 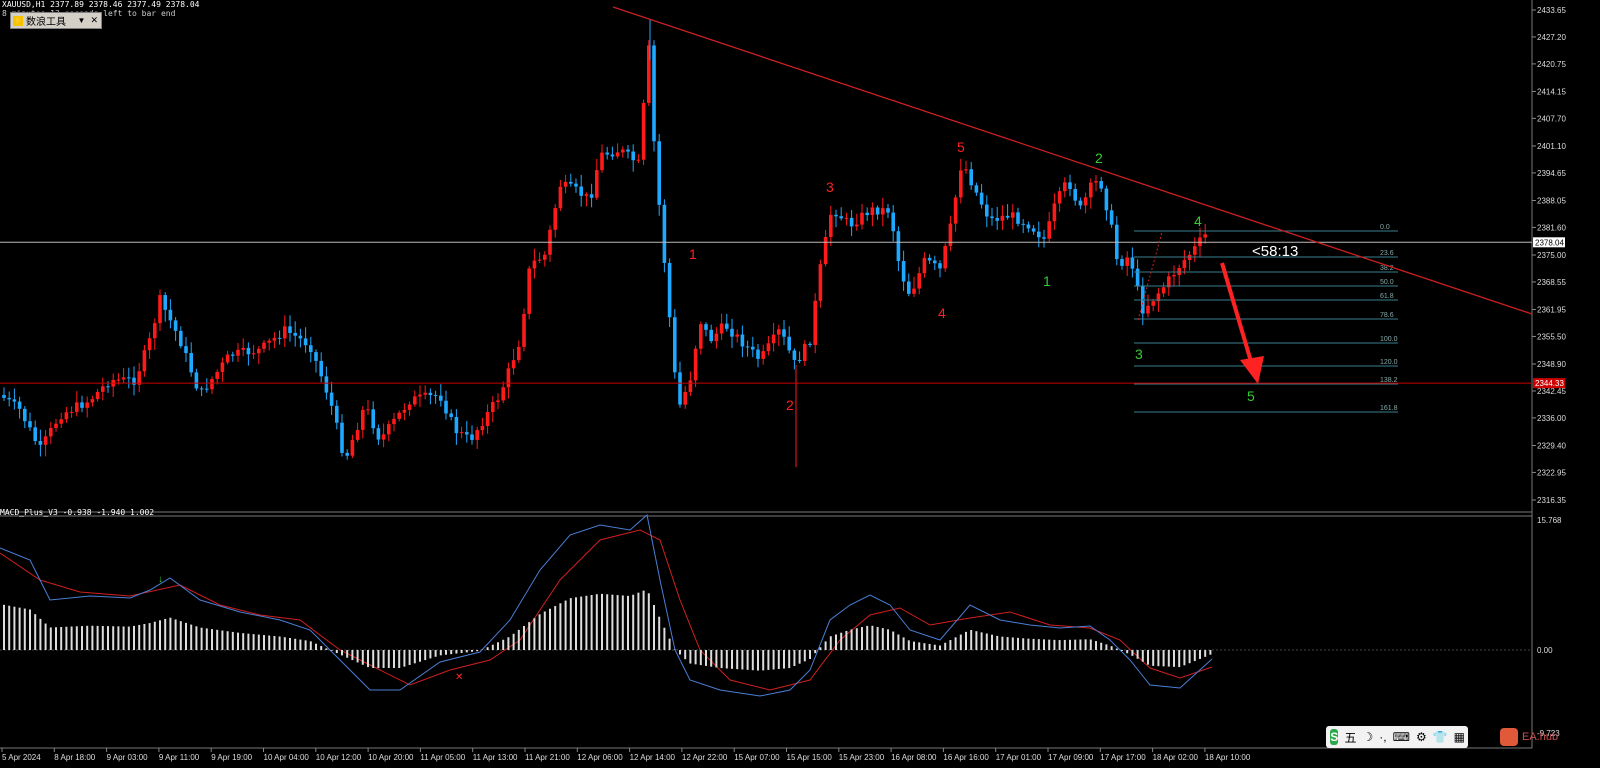 What do you see at coordinates (1387, 282) in the screenshot?
I see `fib-level-label: 50.0` at bounding box center [1387, 282].